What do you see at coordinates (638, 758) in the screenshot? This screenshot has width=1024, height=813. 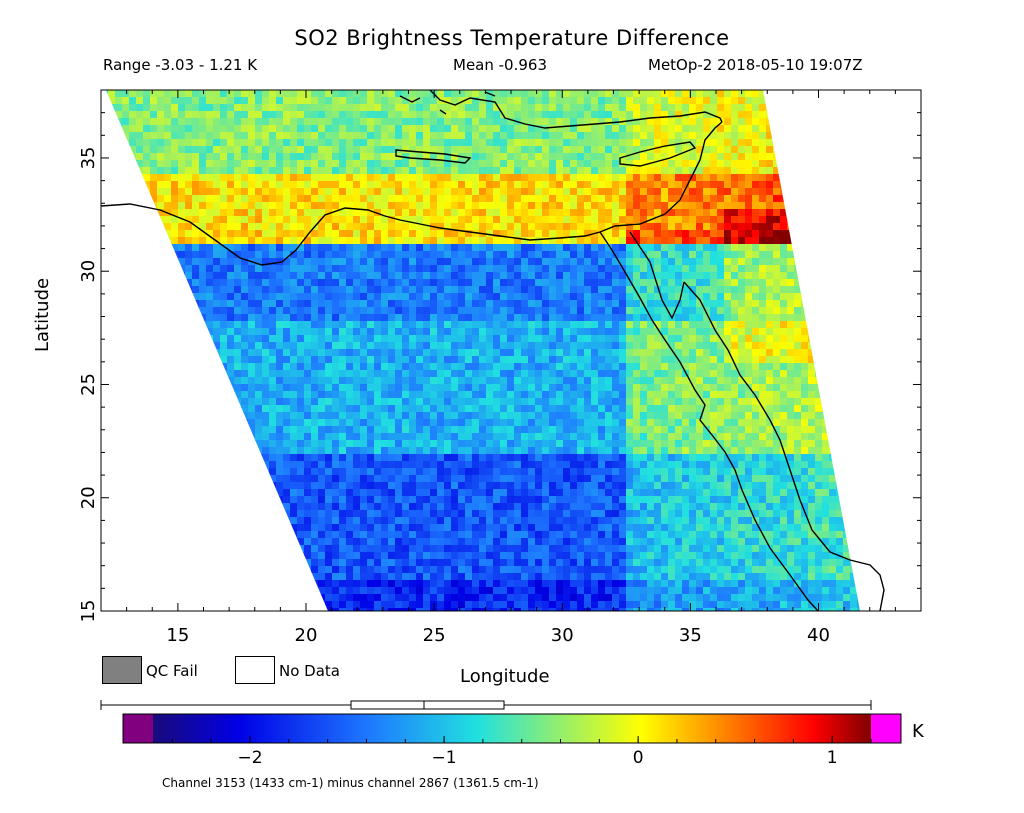 I see `colorbar-tick-label: 0` at bounding box center [638, 758].